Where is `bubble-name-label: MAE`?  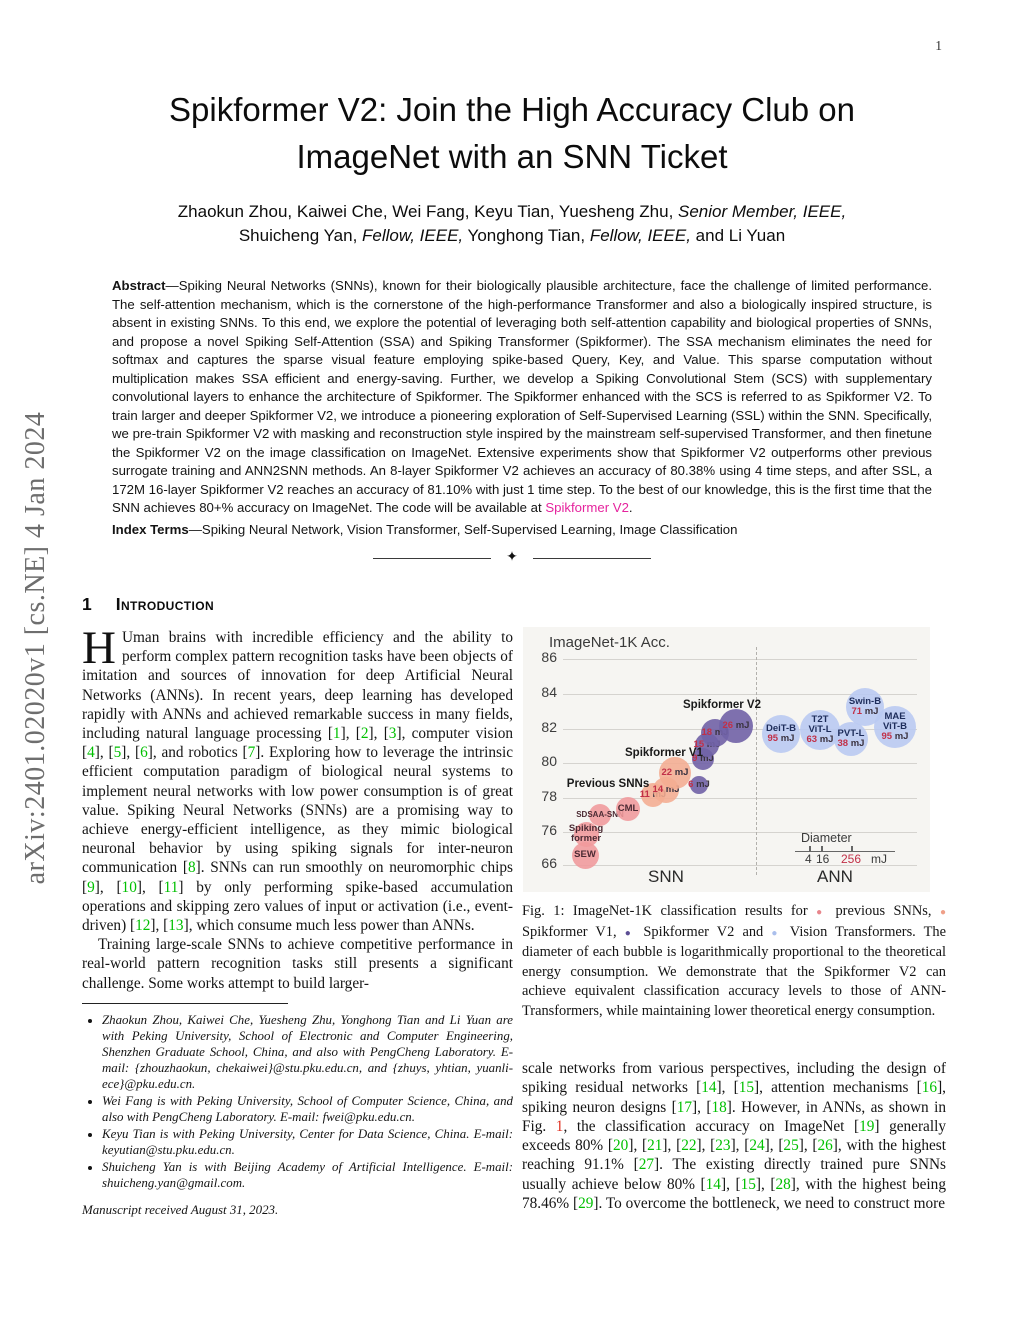 bubble-name-label: MAE is located at coordinates (895, 716).